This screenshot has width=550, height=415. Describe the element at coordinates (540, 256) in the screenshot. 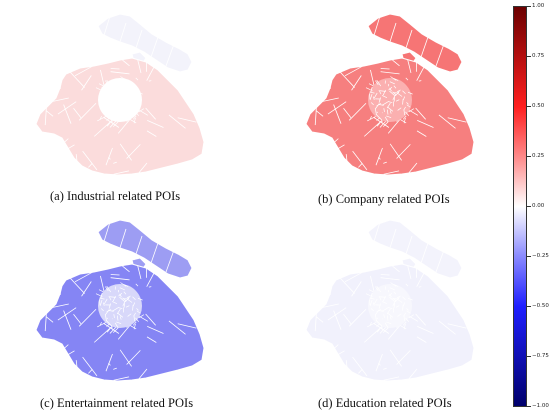

I see `colorbar-tick-label: −0.25` at that location.